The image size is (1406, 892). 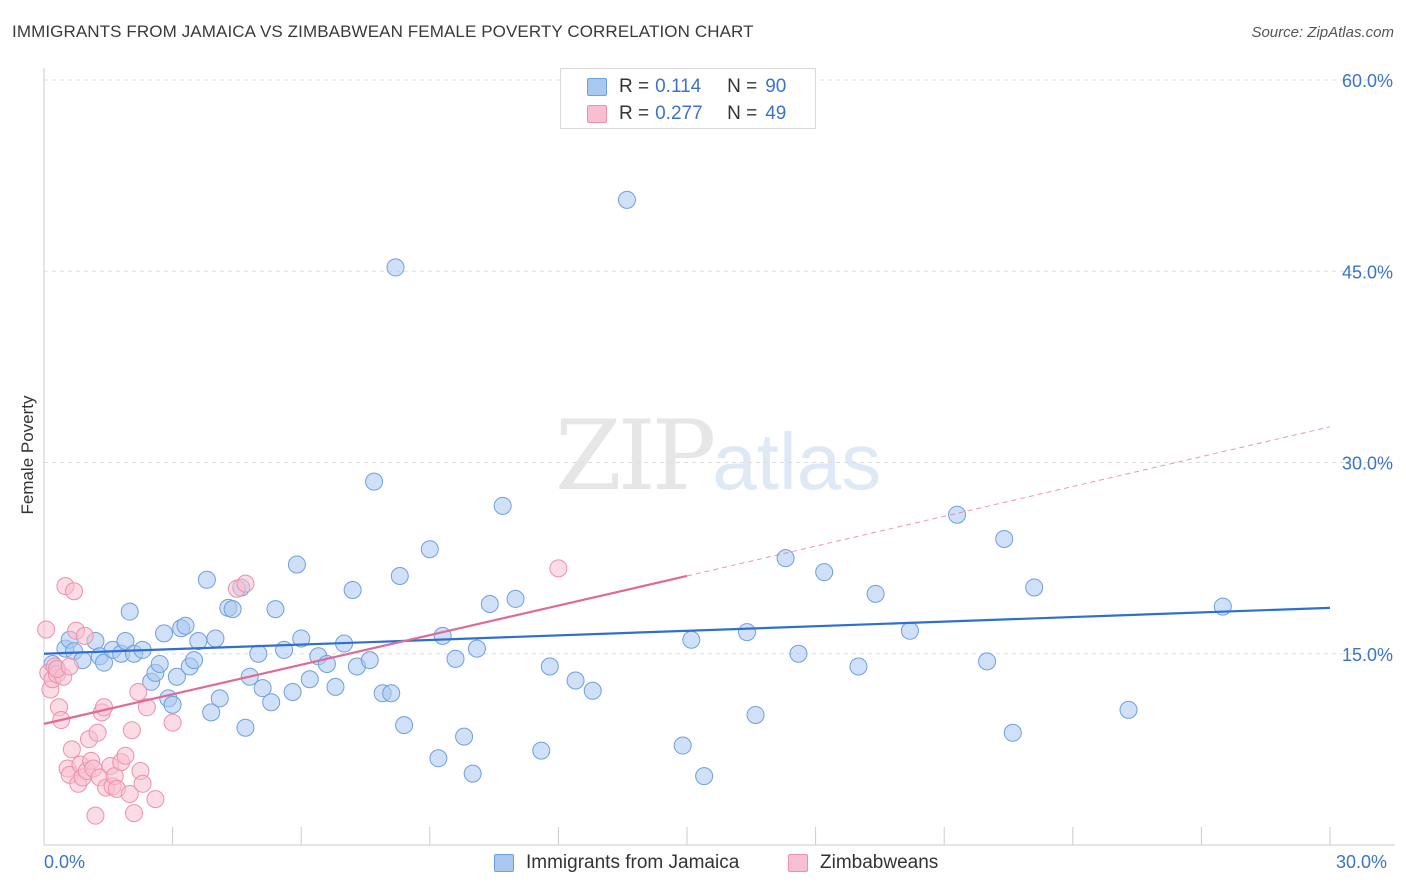 I want to click on legend-n-value: 90, so click(x=776, y=86).